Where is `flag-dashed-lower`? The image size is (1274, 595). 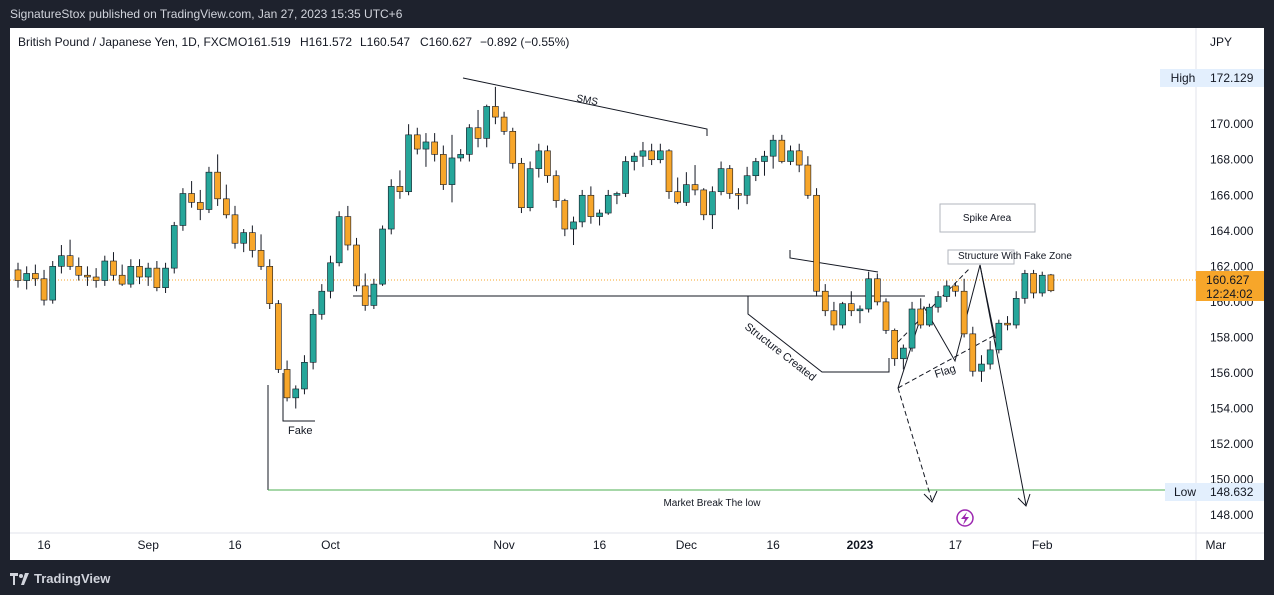 flag-dashed-lower is located at coordinates (946, 361).